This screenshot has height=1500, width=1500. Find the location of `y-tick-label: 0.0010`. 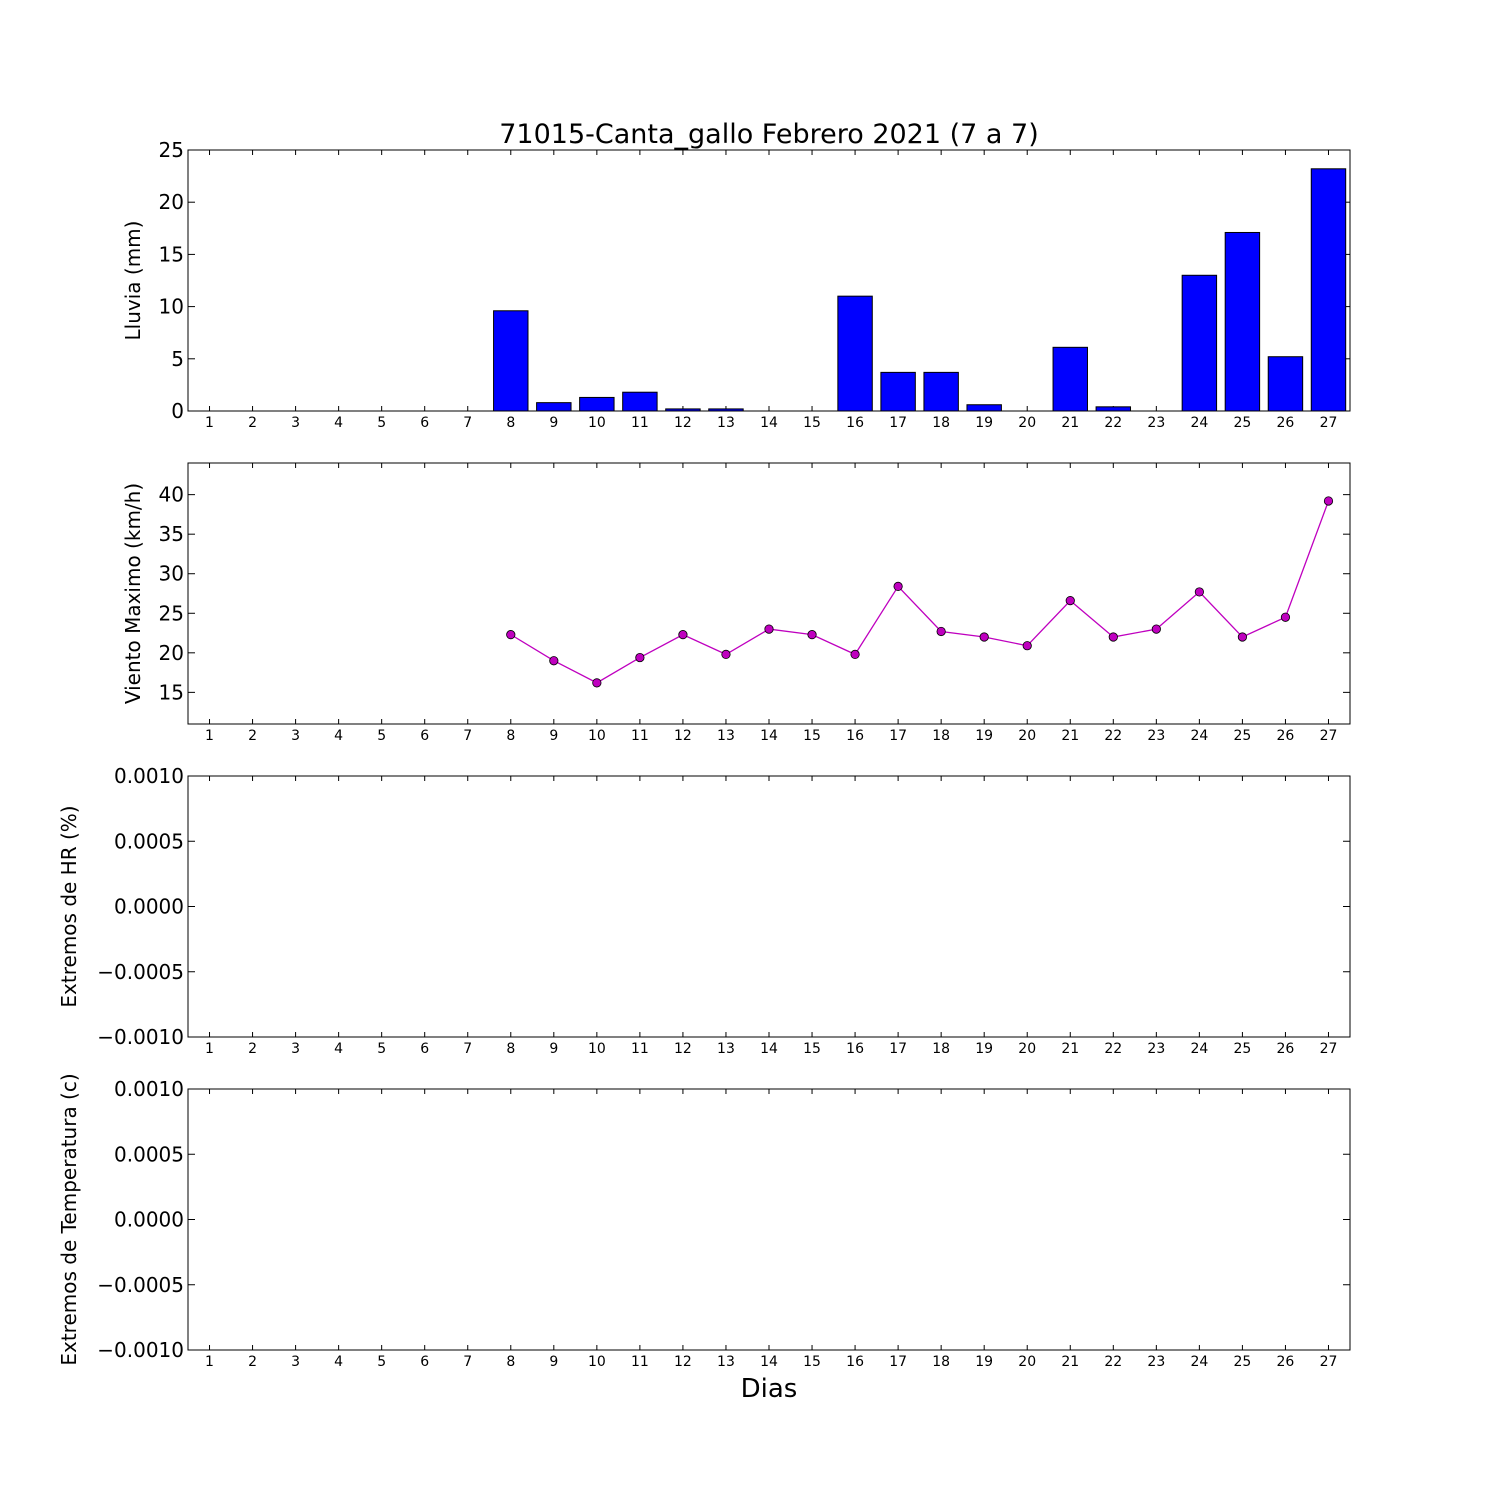

y-tick-label: 0.0010 is located at coordinates (149, 1089).